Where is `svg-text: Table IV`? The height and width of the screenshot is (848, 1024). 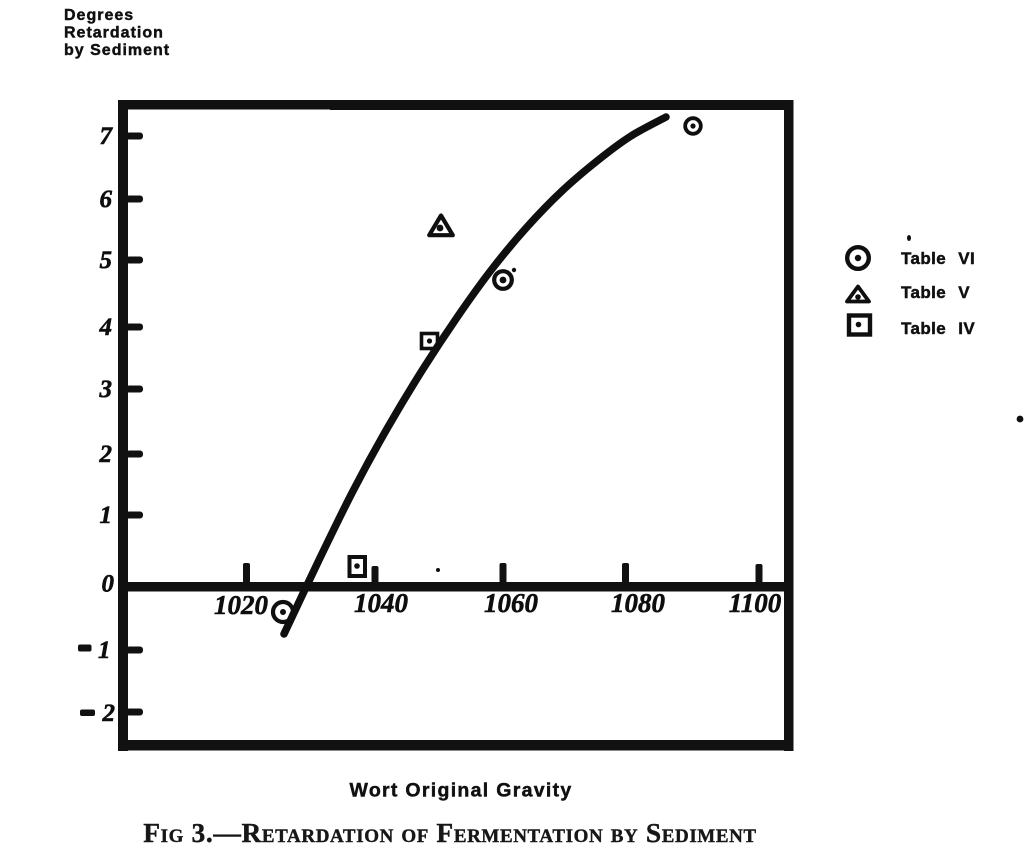 svg-text: Table IV is located at coordinates (938, 328).